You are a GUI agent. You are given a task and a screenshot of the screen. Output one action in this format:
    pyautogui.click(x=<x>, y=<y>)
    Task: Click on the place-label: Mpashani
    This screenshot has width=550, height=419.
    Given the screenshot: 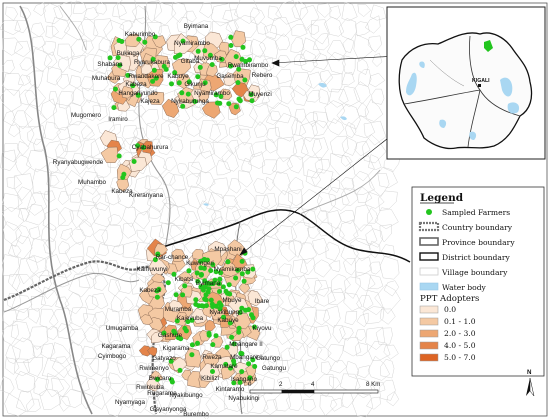 What is the action you would take?
    pyautogui.click(x=227, y=249)
    